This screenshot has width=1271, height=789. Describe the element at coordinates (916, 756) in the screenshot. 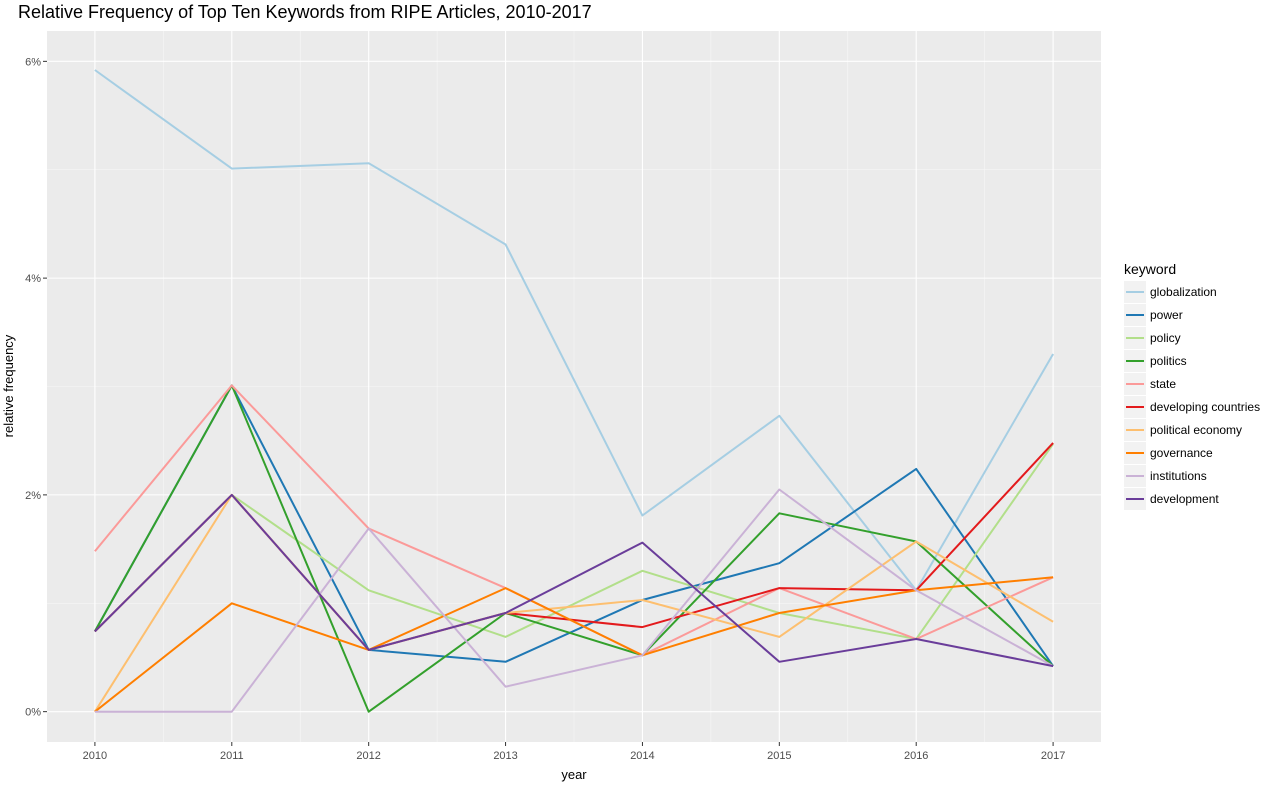

I see `x-tick-label: 2016` at that location.